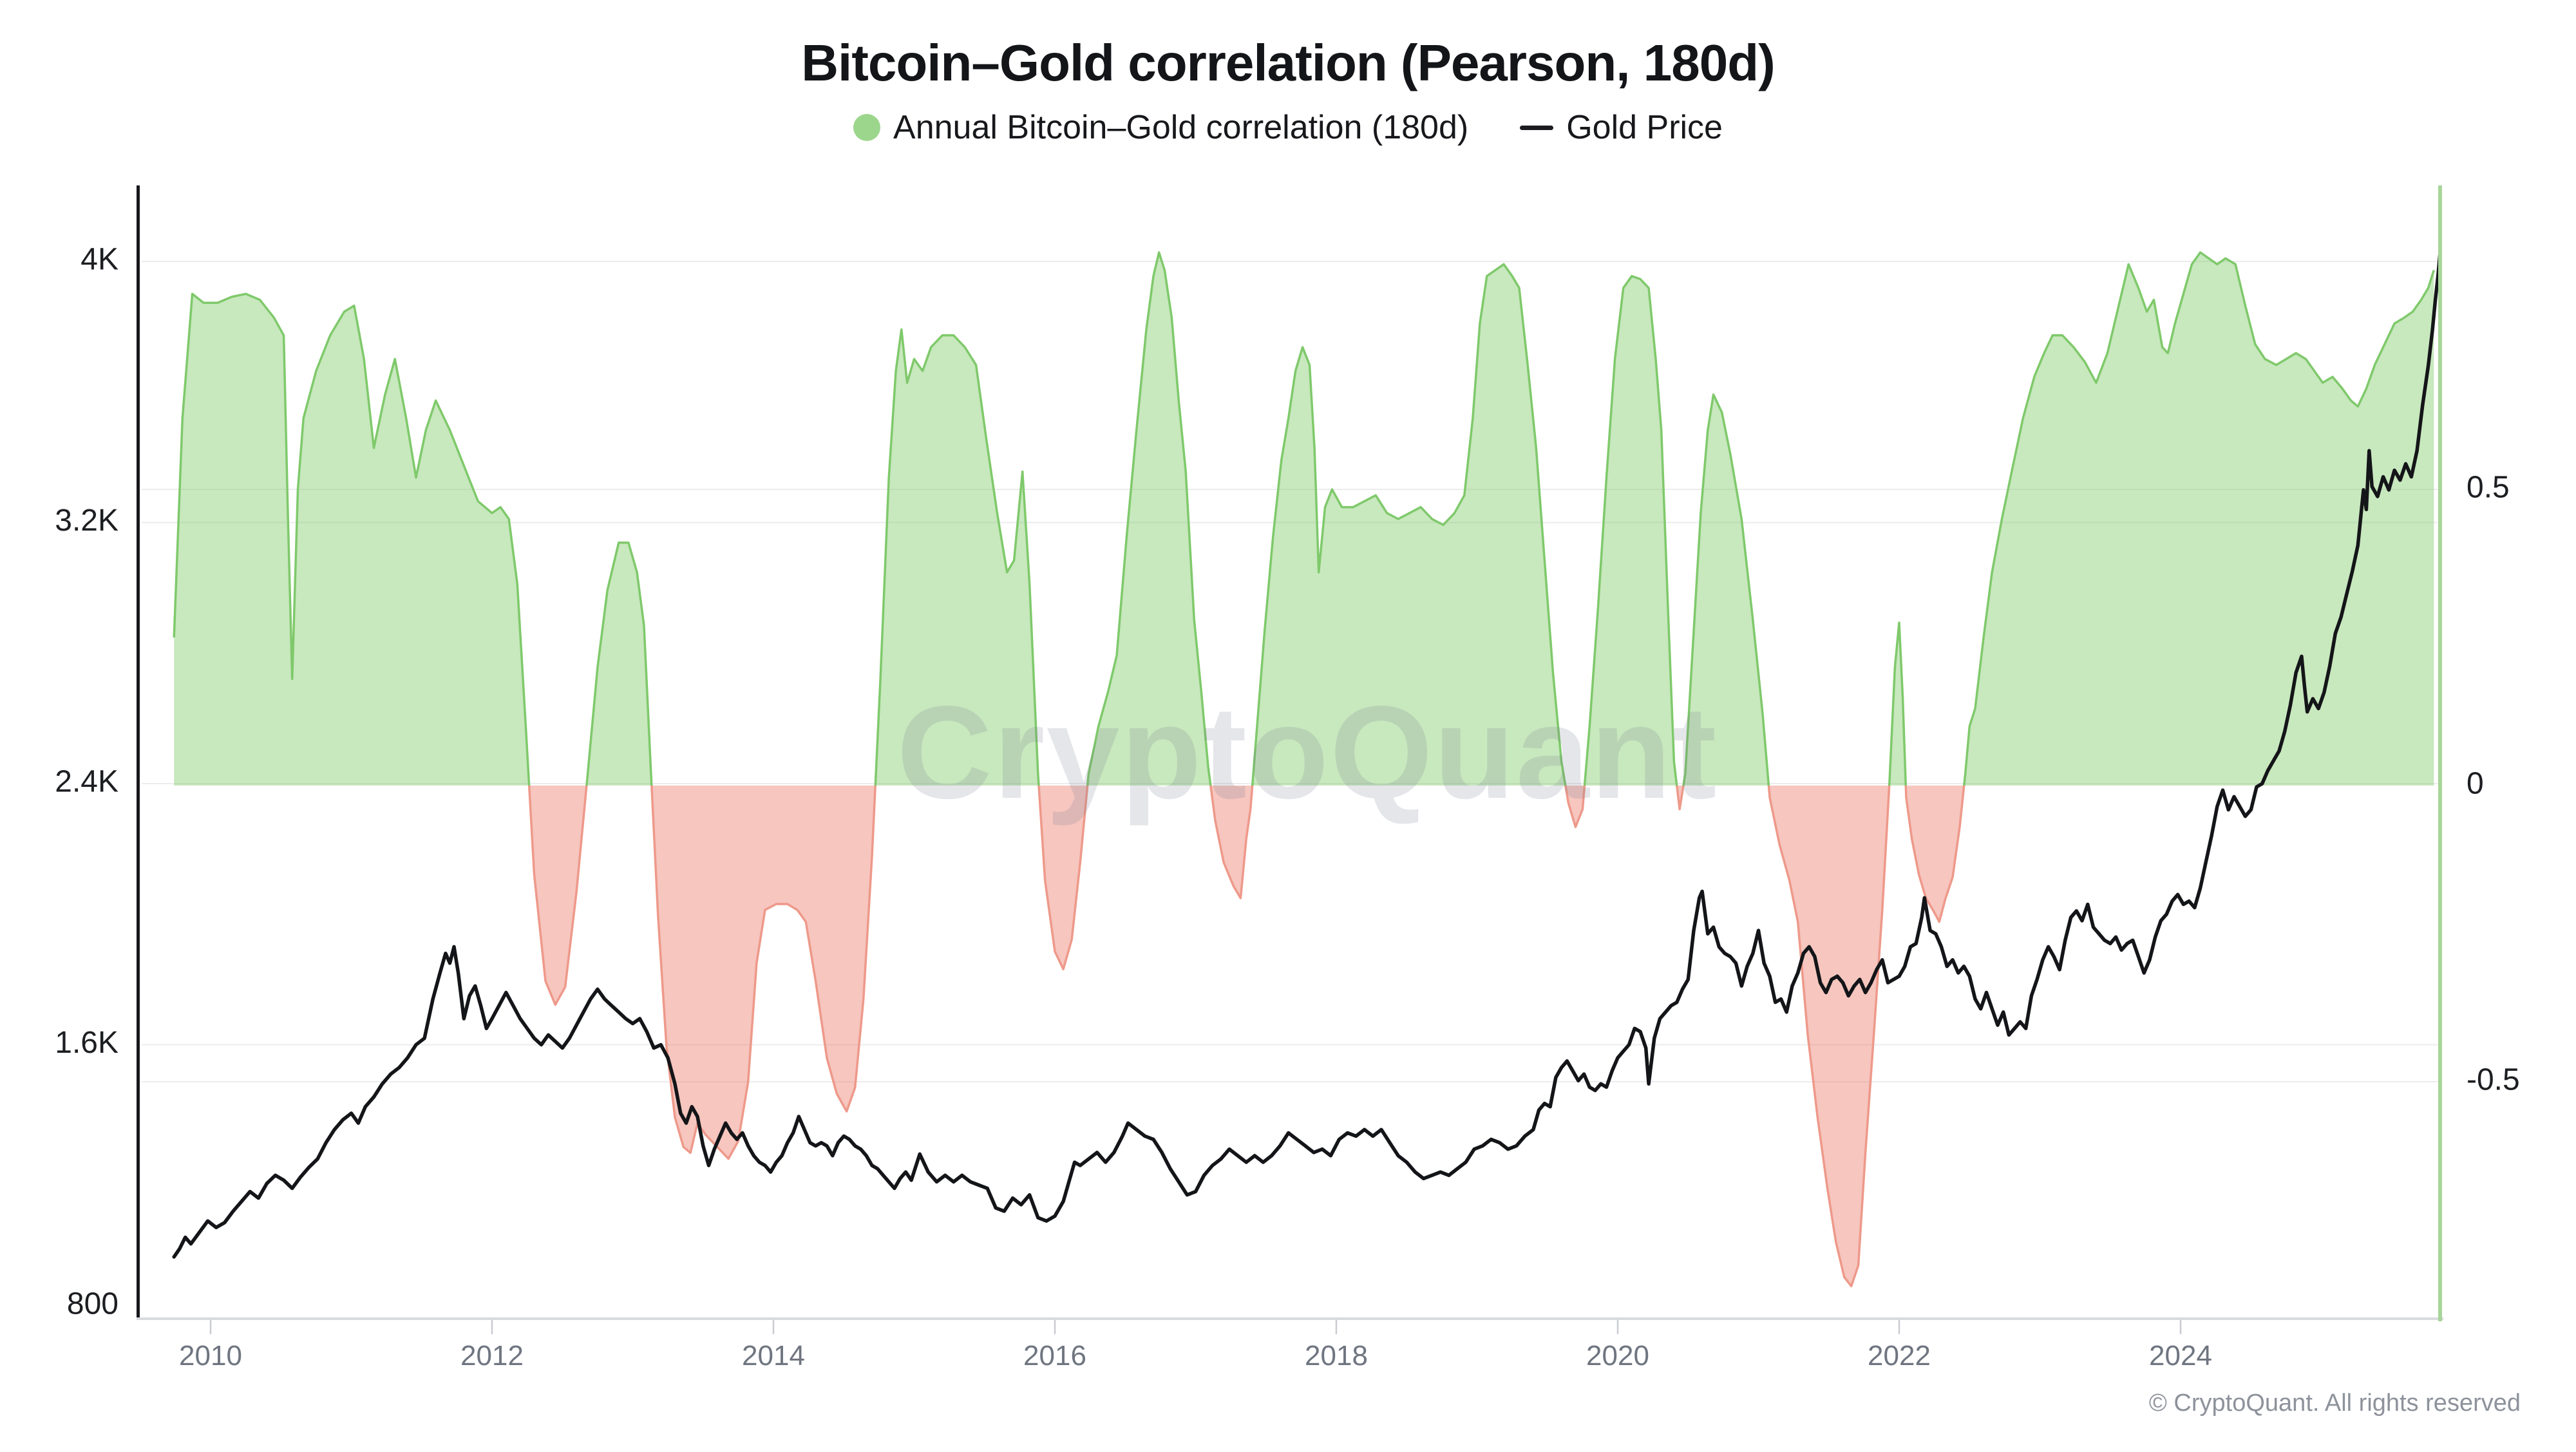  What do you see at coordinates (867, 127) in the screenshot?
I see `correlation-legend-dot-icon` at bounding box center [867, 127].